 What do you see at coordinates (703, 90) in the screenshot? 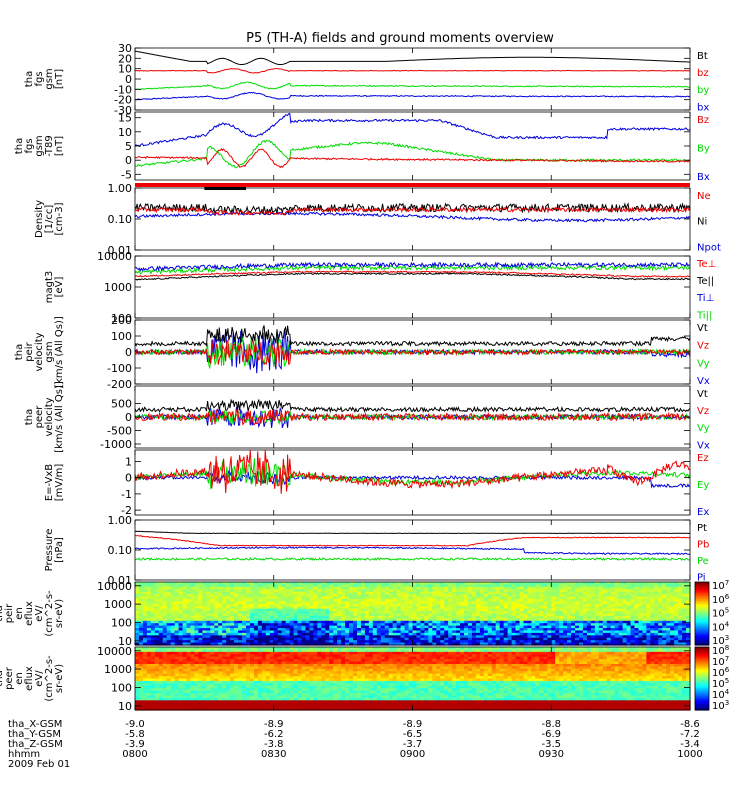
I see `legend-label: by` at bounding box center [703, 90].